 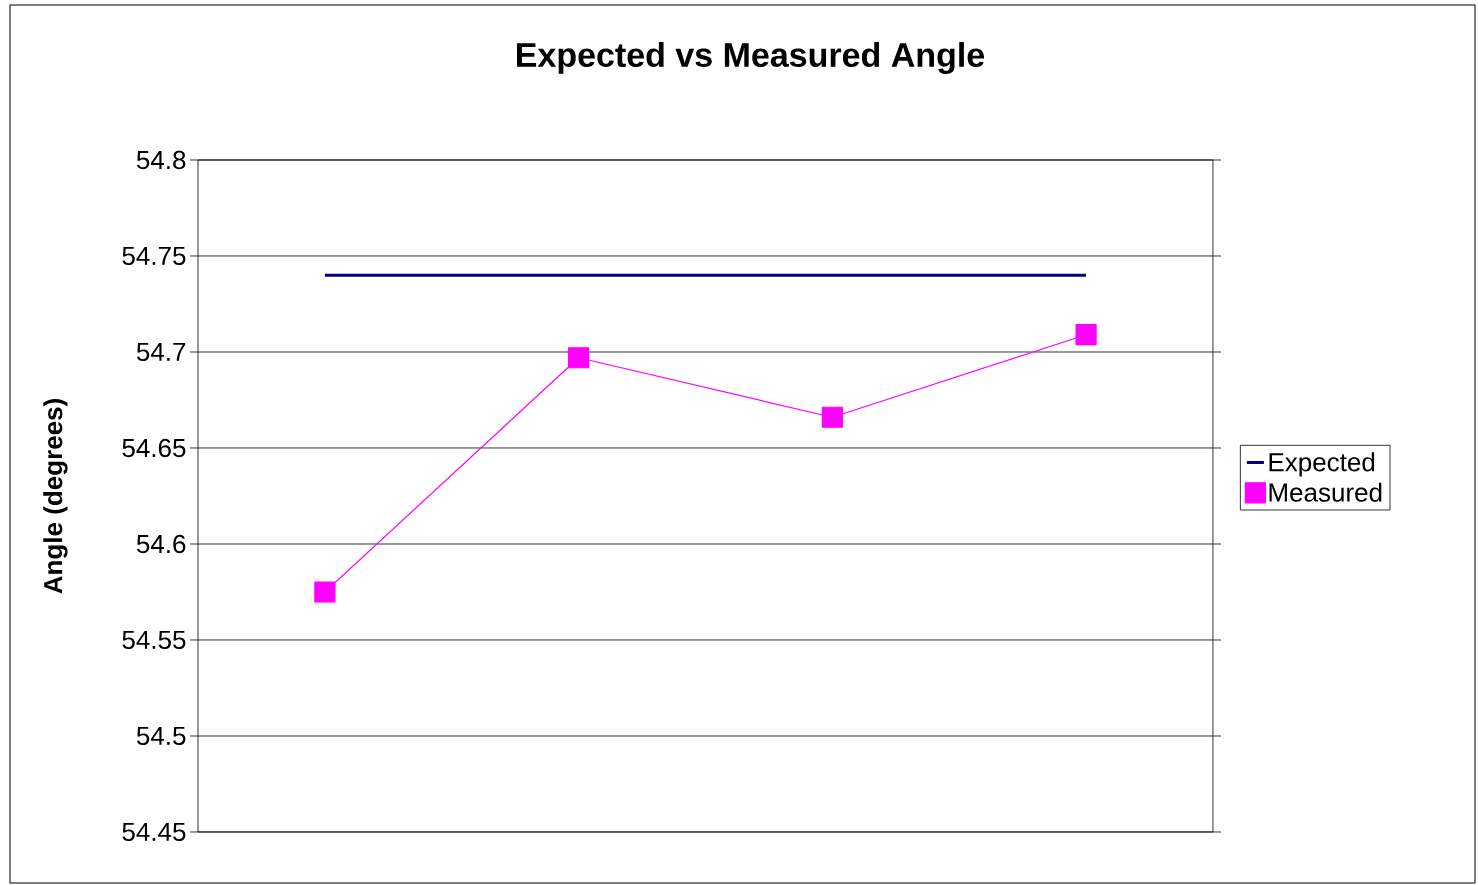 I want to click on y-tick-label: 54.75, so click(x=154, y=256).